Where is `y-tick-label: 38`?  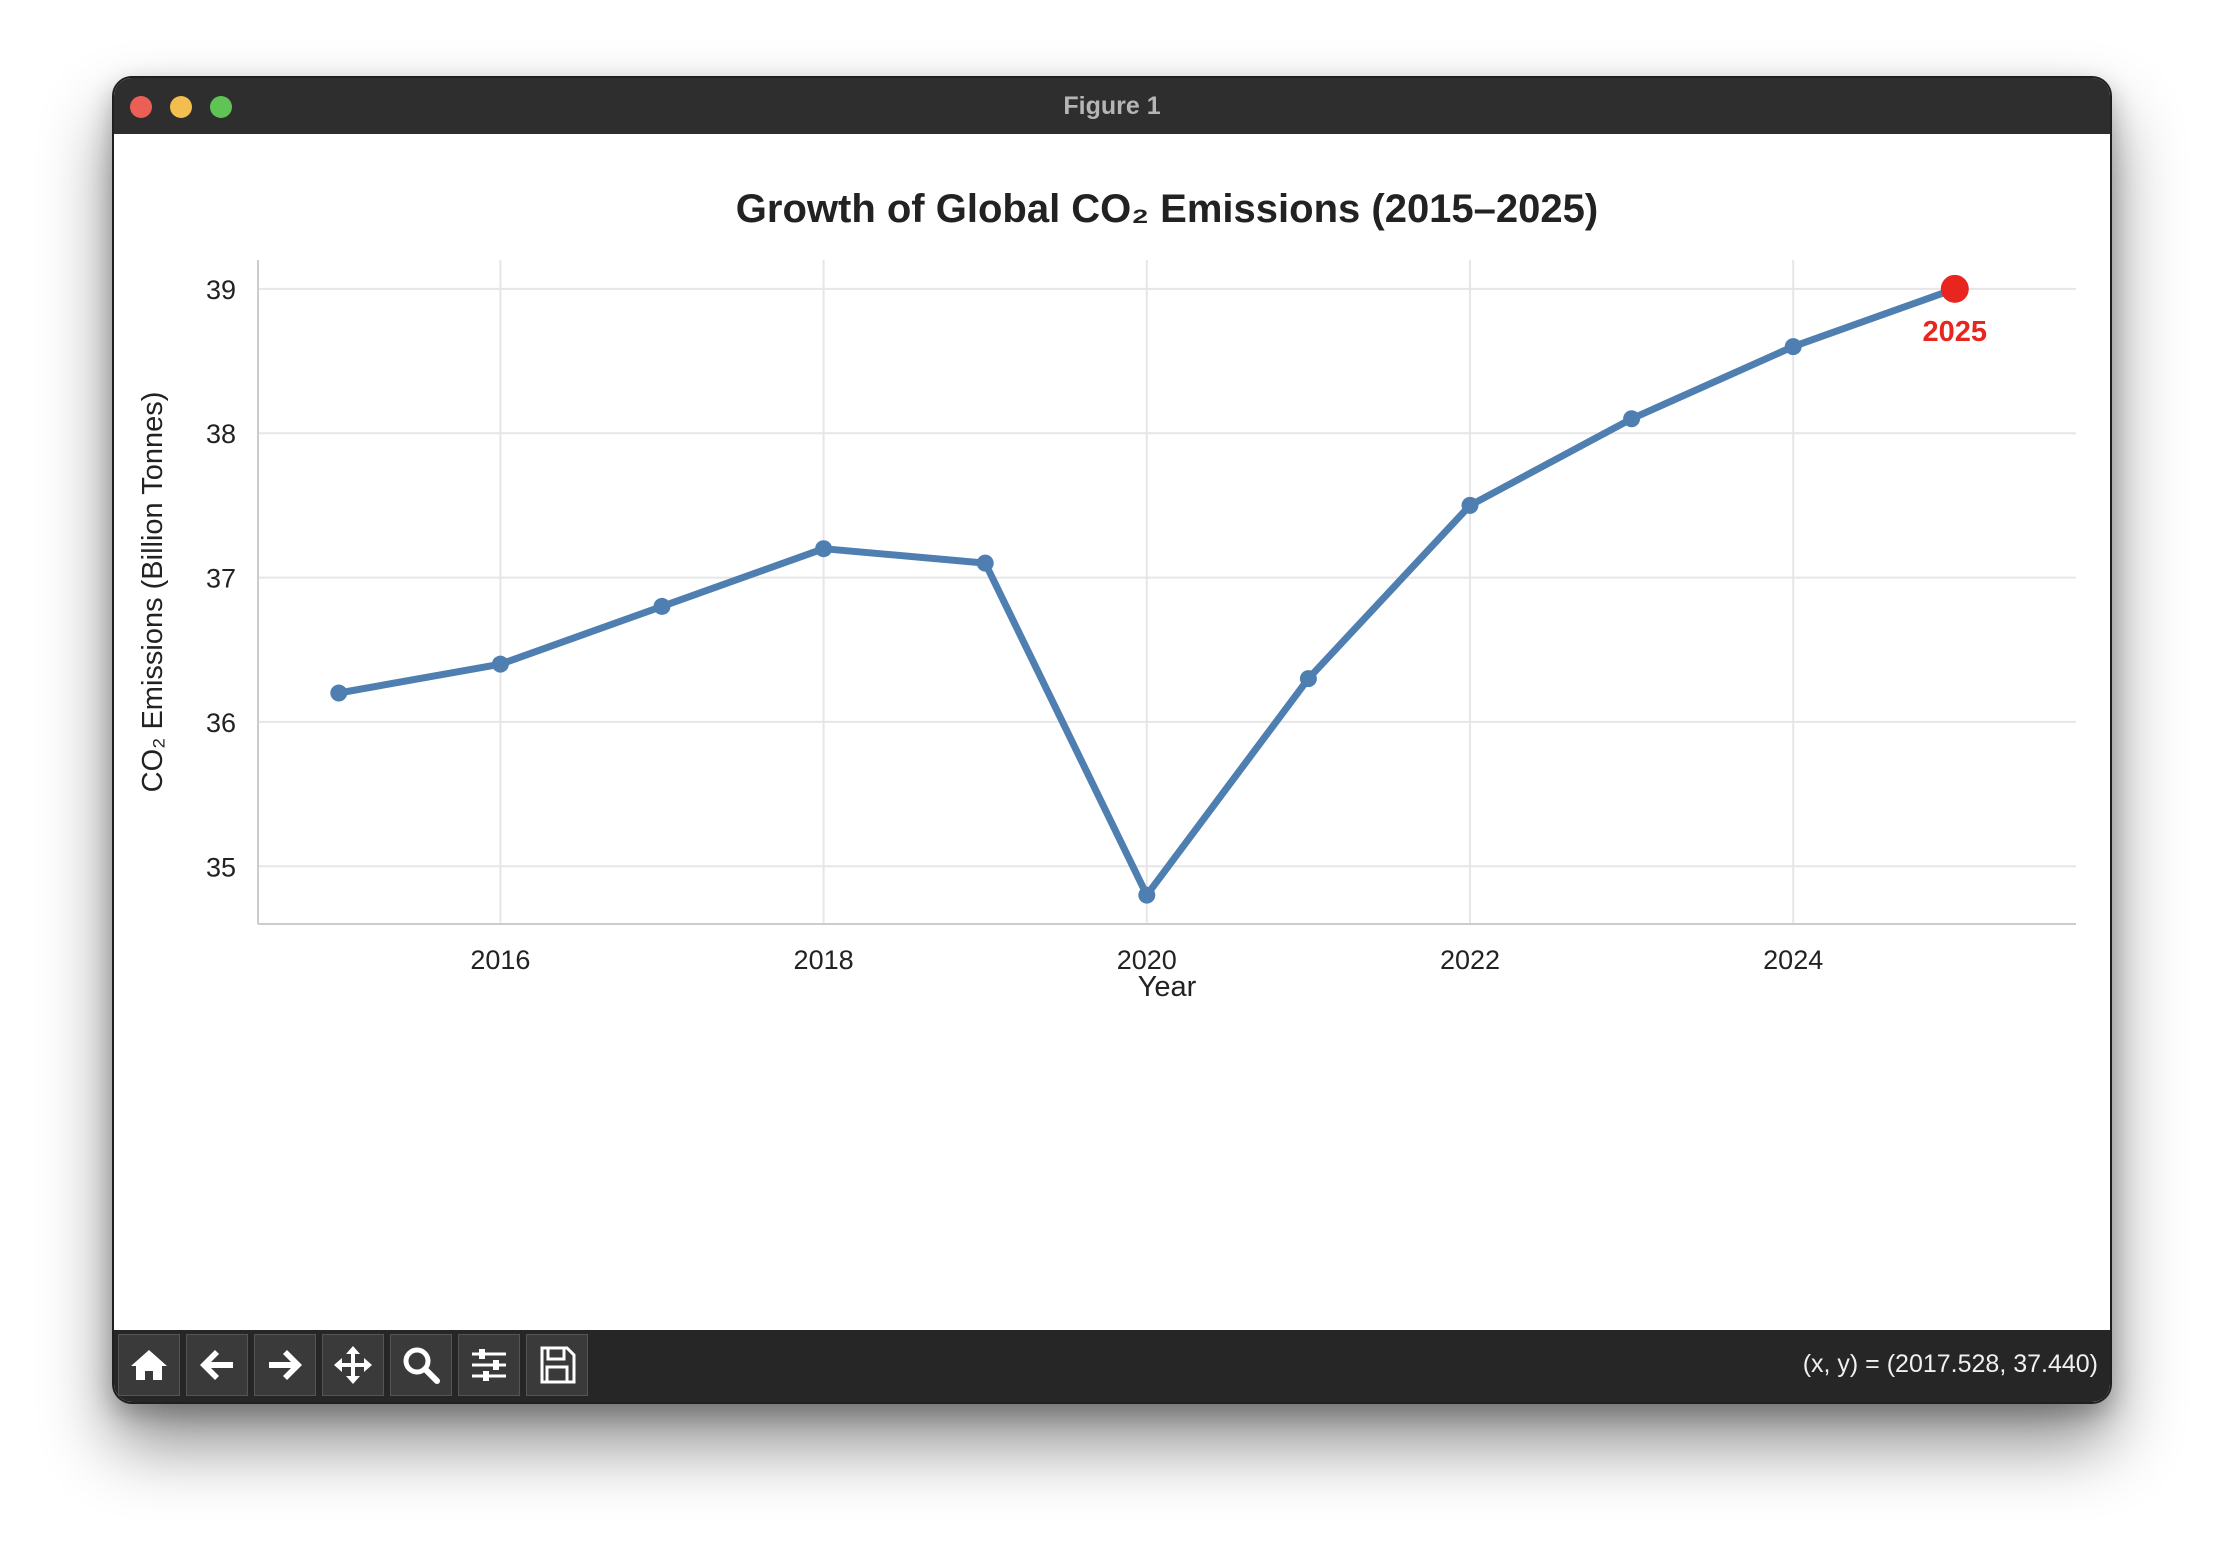 y-tick-label: 38 is located at coordinates (221, 434).